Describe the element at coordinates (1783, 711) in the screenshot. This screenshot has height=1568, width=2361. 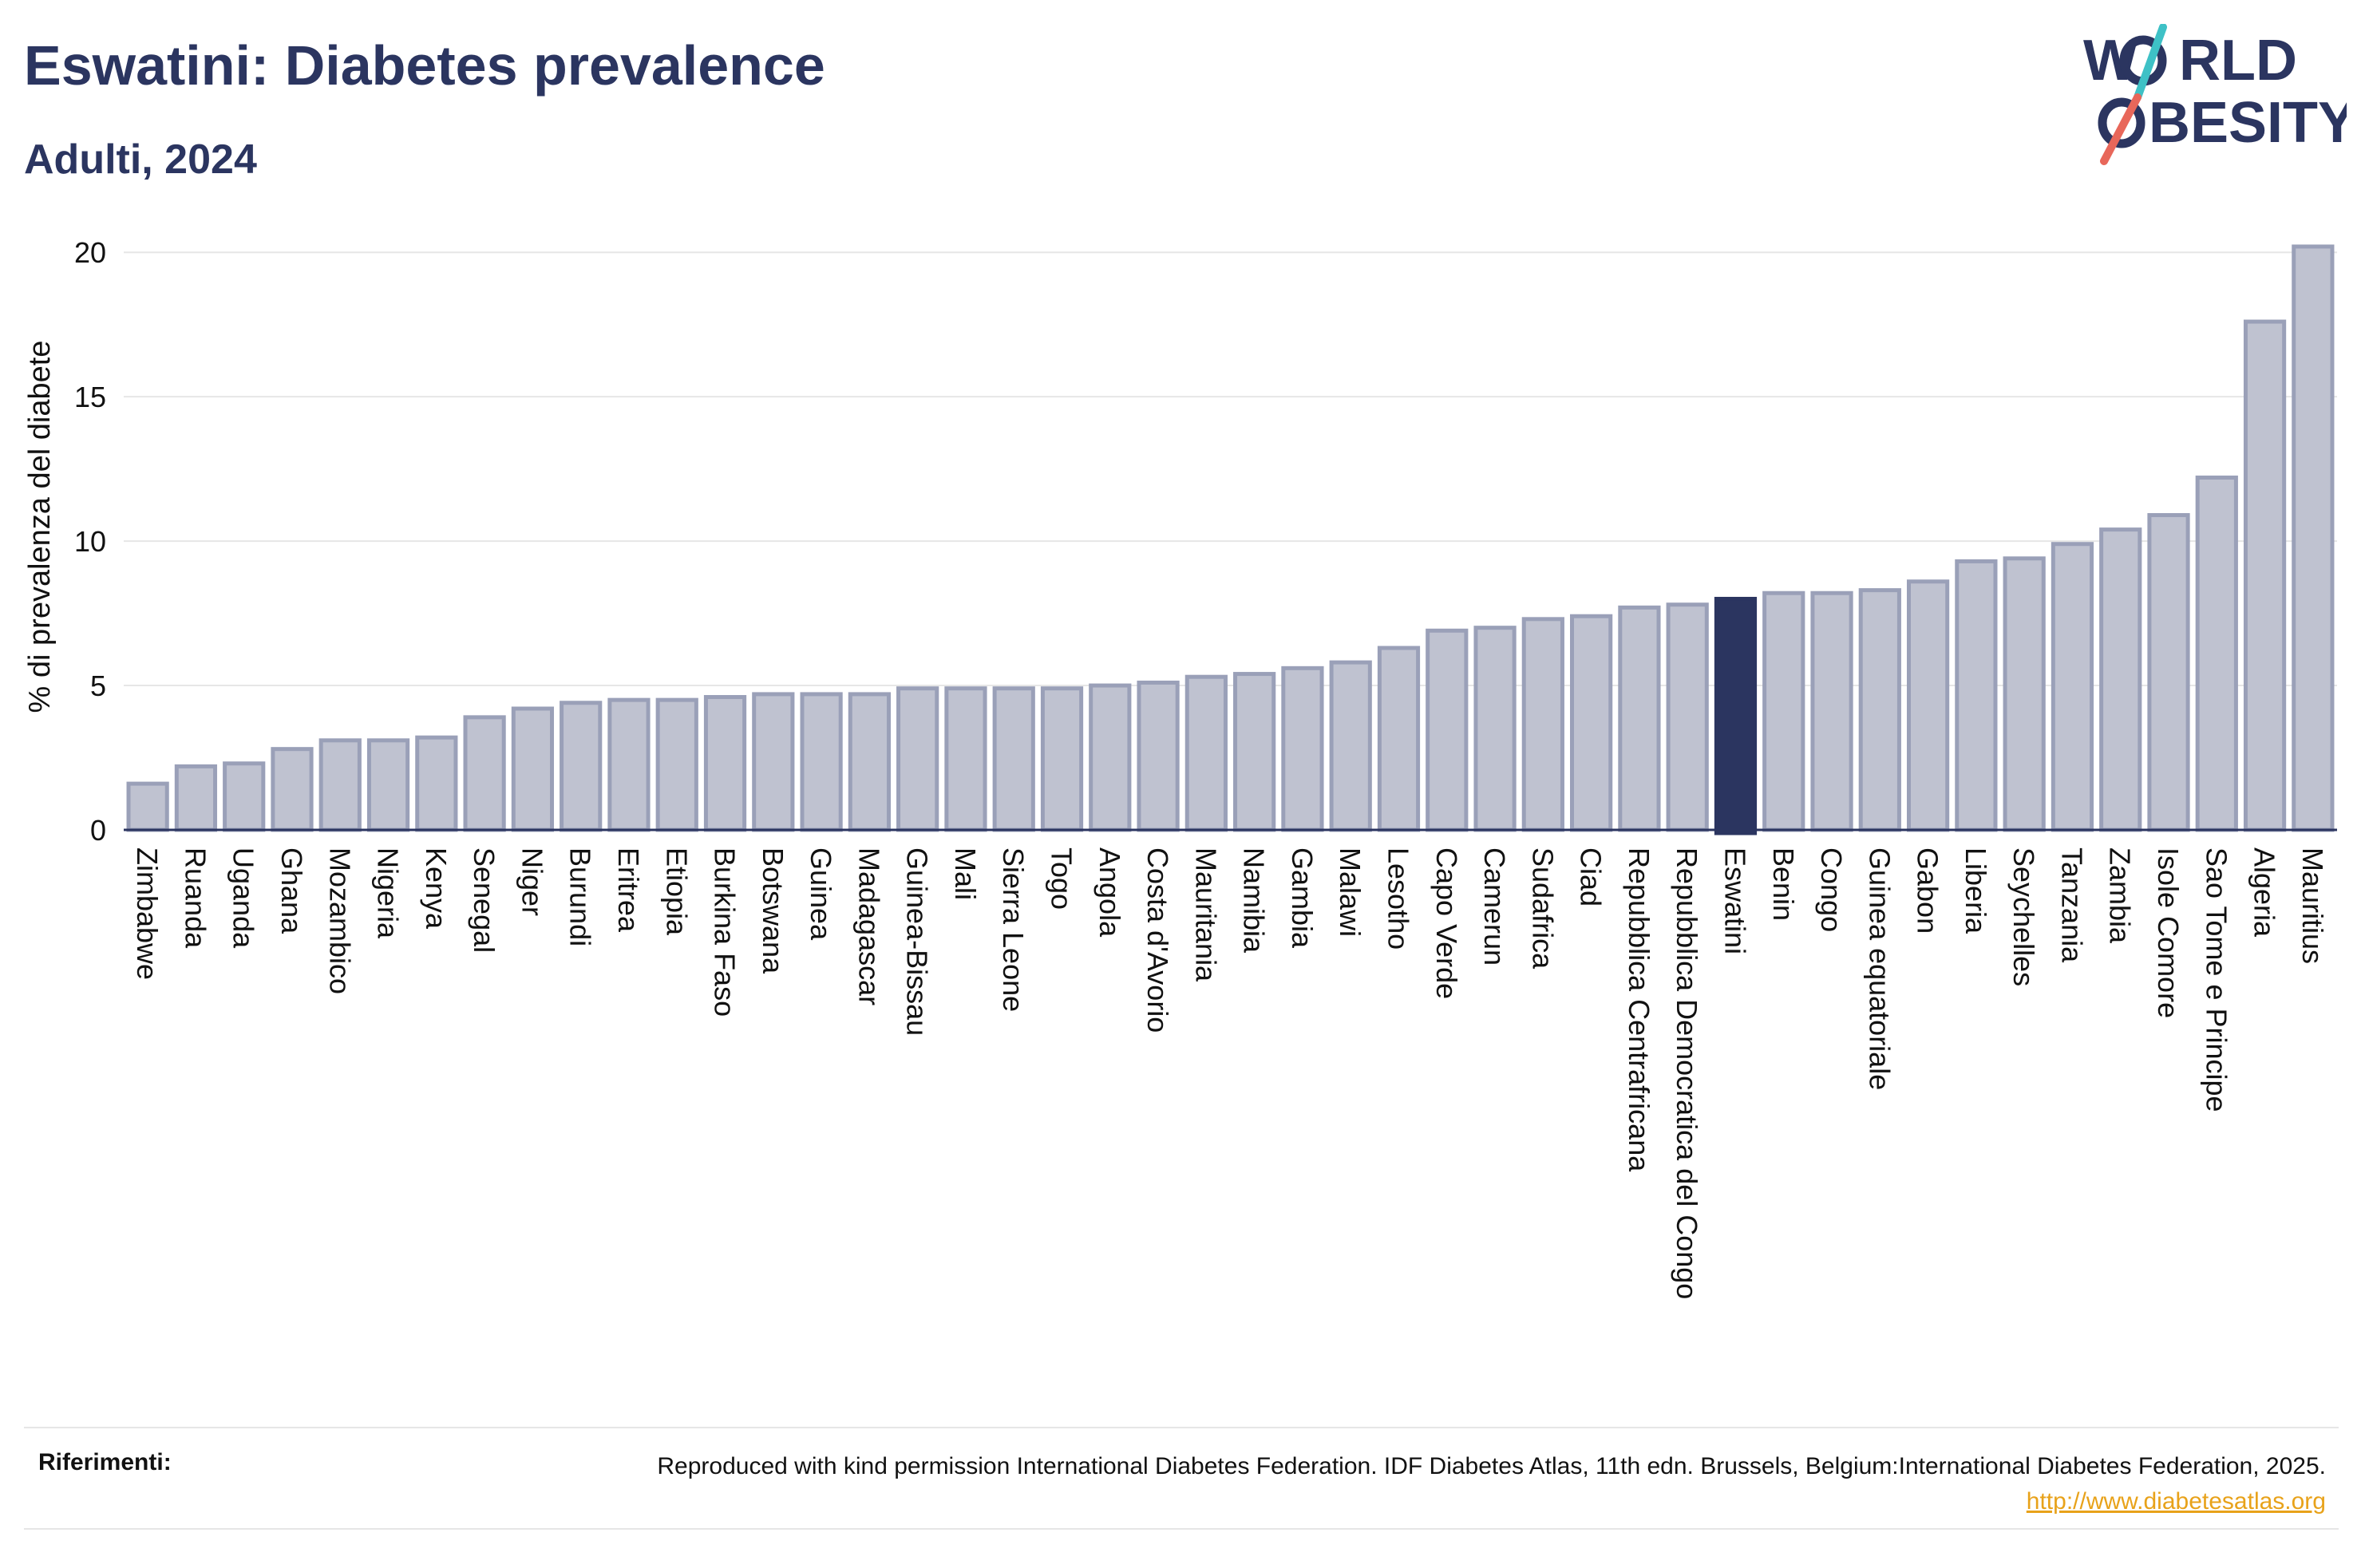
I see `bar-benin` at that location.